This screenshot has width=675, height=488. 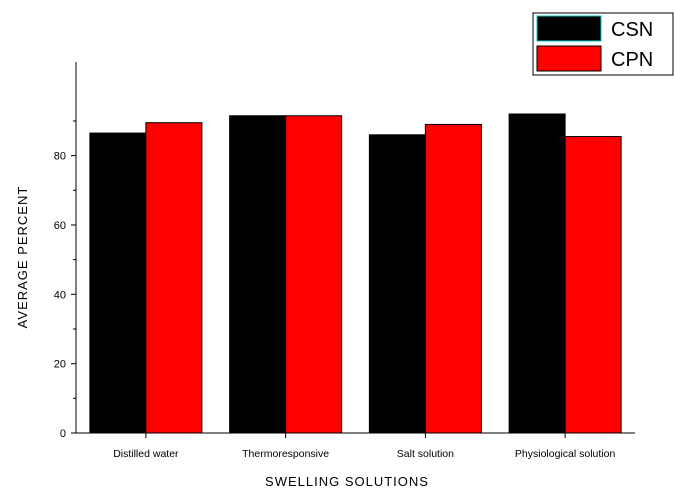 What do you see at coordinates (285, 454) in the screenshot?
I see `x-tick-label-1: Thermoresponsive` at bounding box center [285, 454].